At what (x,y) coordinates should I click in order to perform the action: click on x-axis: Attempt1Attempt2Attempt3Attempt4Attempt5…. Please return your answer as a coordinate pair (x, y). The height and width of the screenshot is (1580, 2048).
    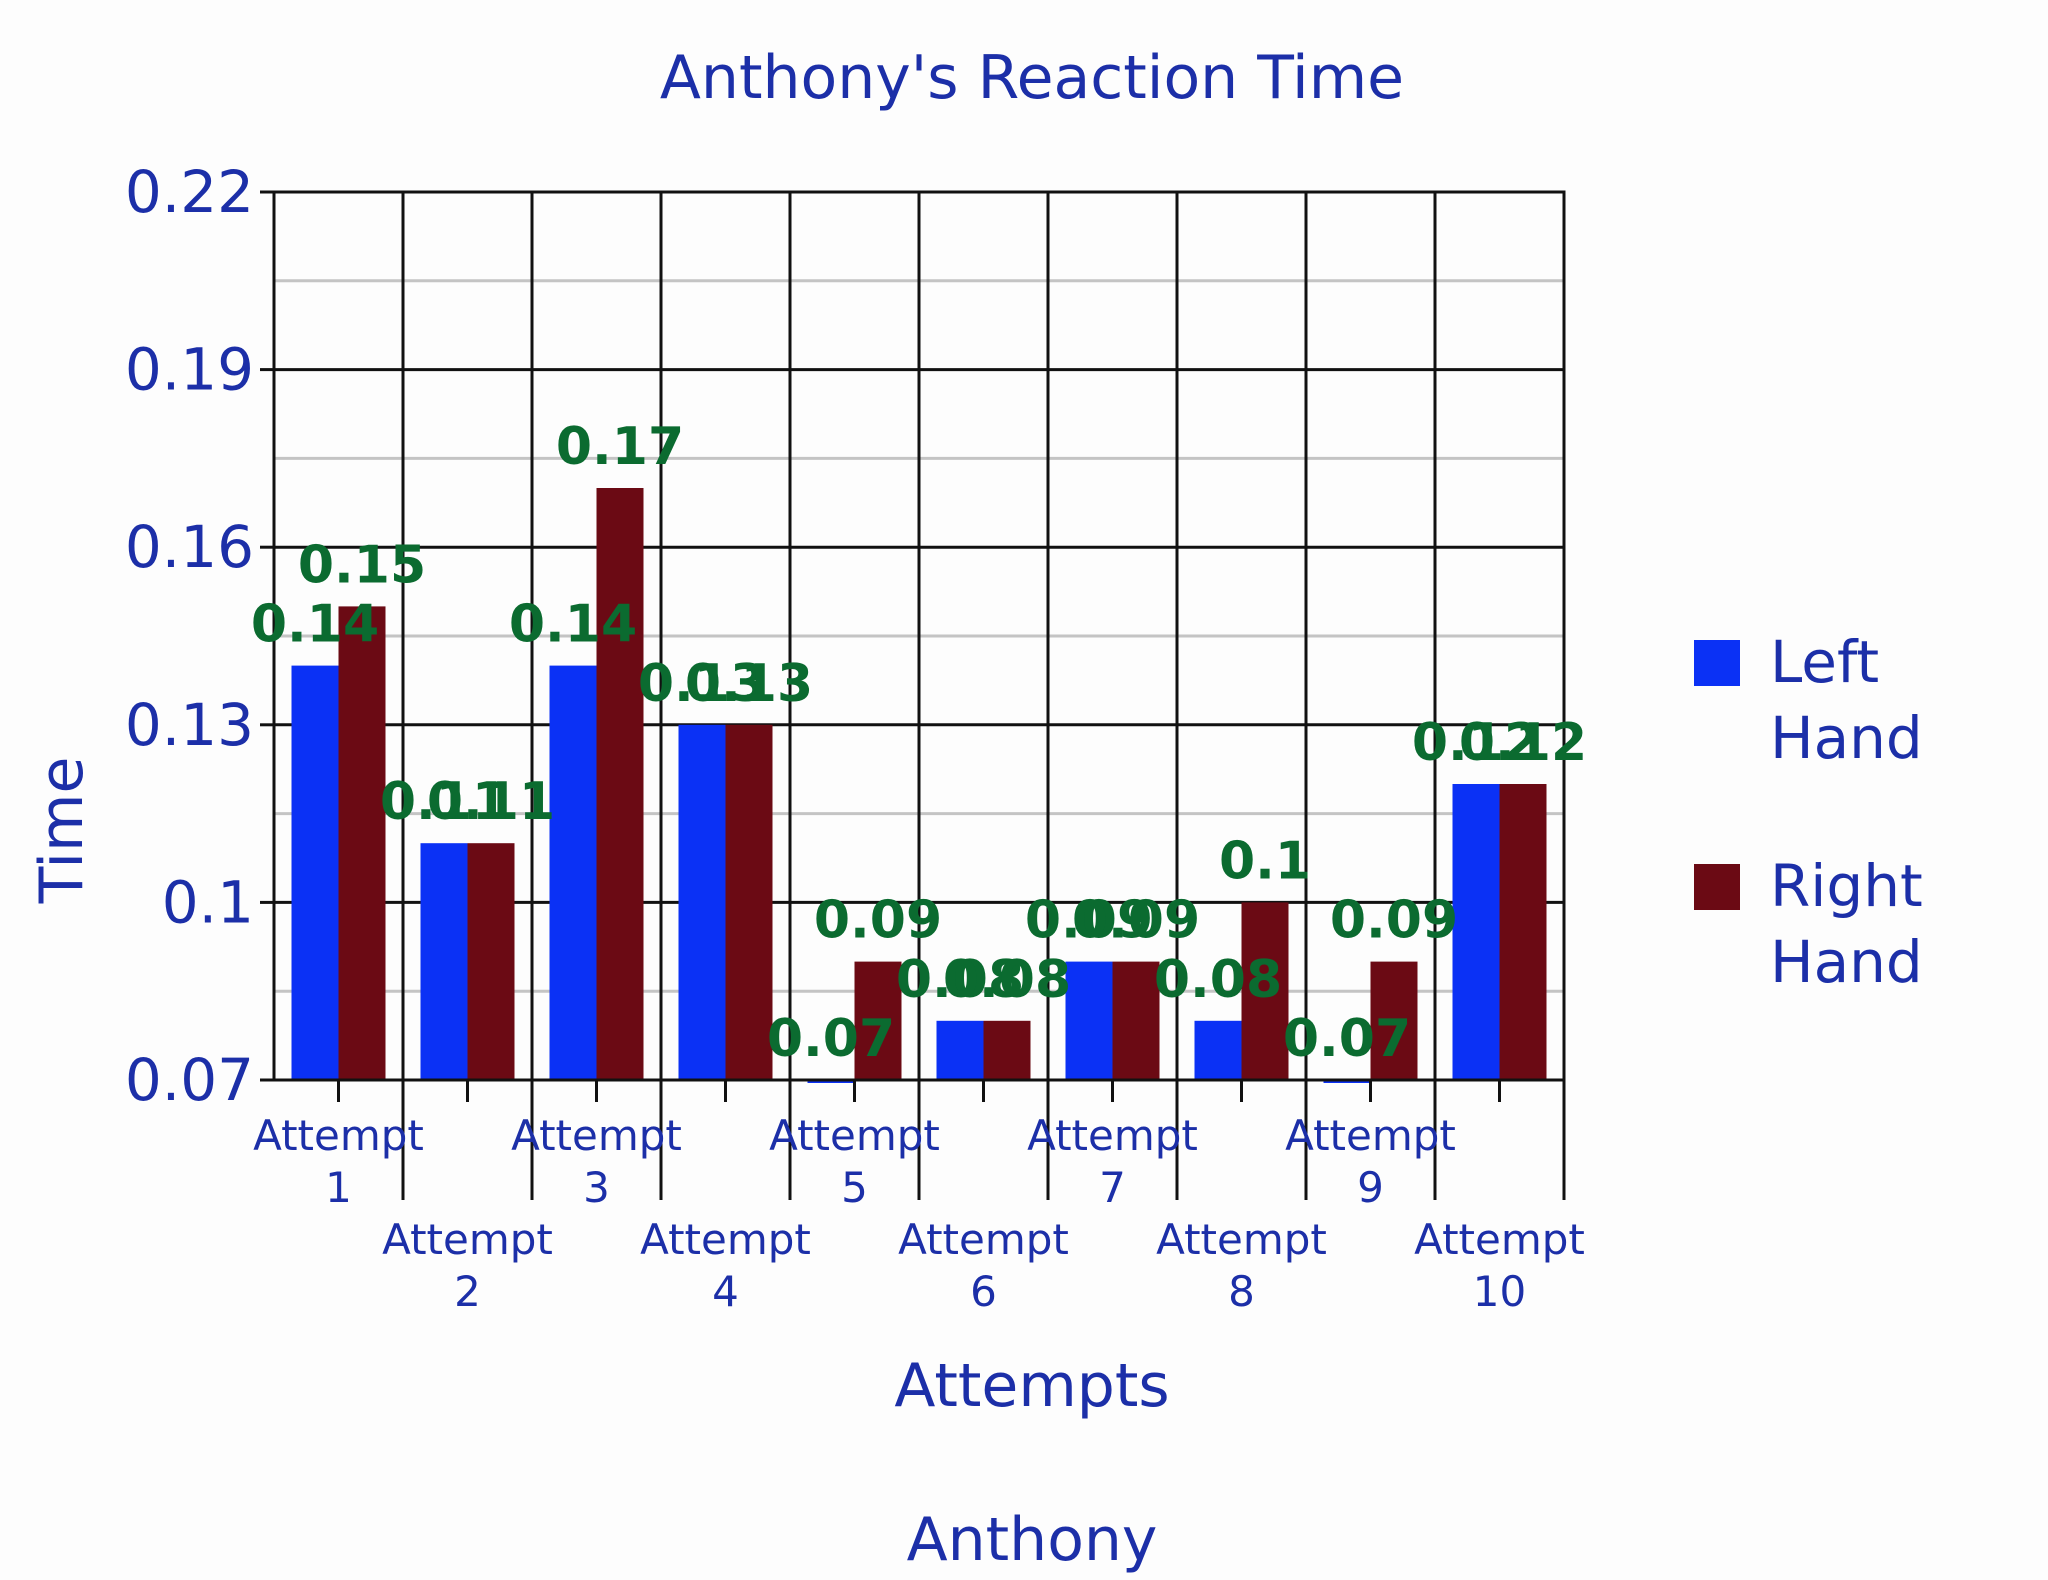
    Looking at the image, I should click on (919, 1198).